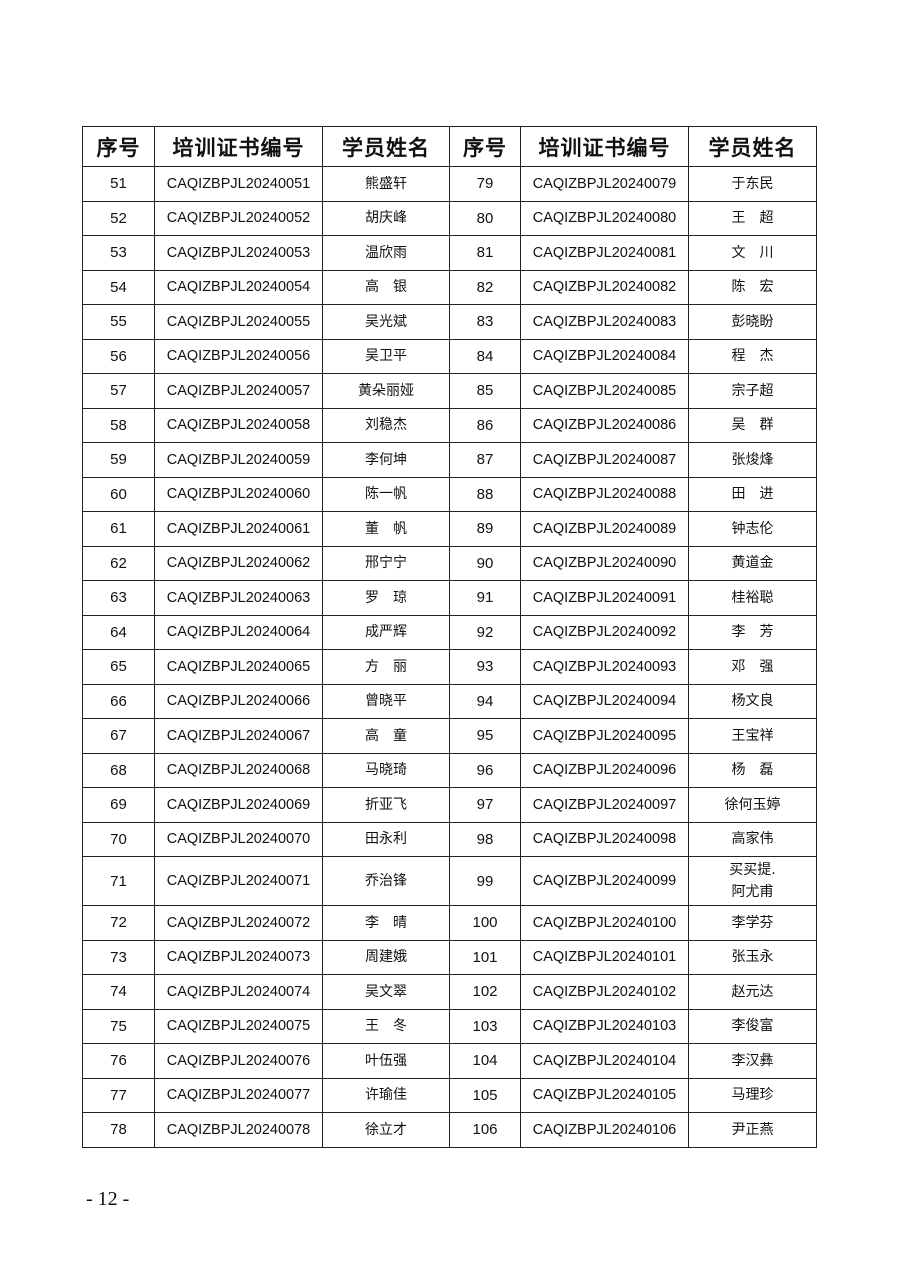 Image resolution: width=900 pixels, height=1273 pixels. What do you see at coordinates (386, 494) in the screenshot?
I see `name-cell: 陈一帆` at bounding box center [386, 494].